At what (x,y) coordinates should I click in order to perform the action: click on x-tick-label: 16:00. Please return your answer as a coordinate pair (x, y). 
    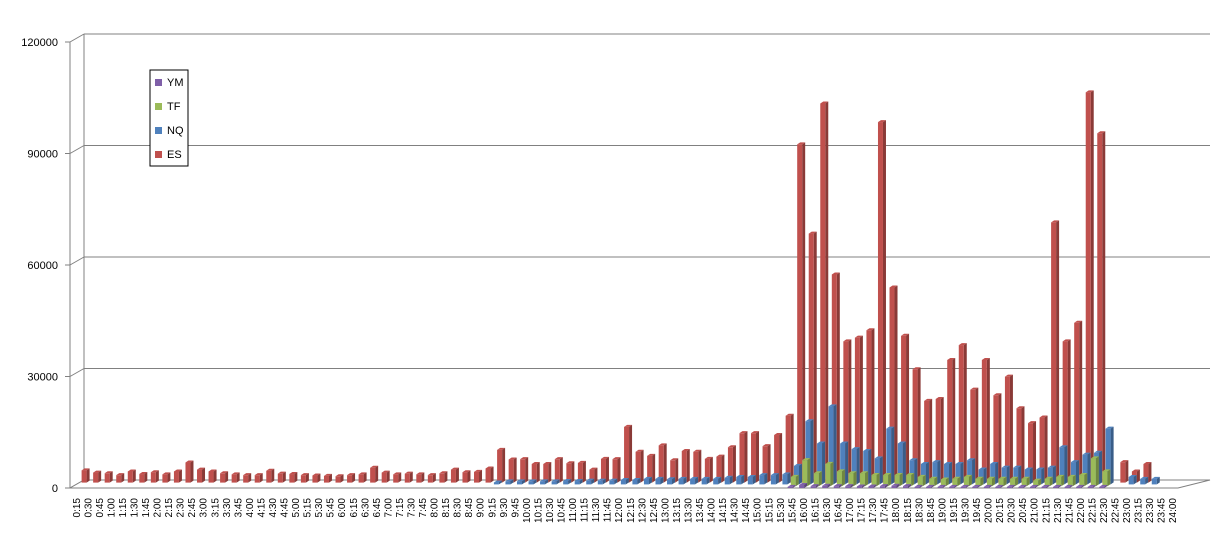
    Looking at the image, I should click on (804, 510).